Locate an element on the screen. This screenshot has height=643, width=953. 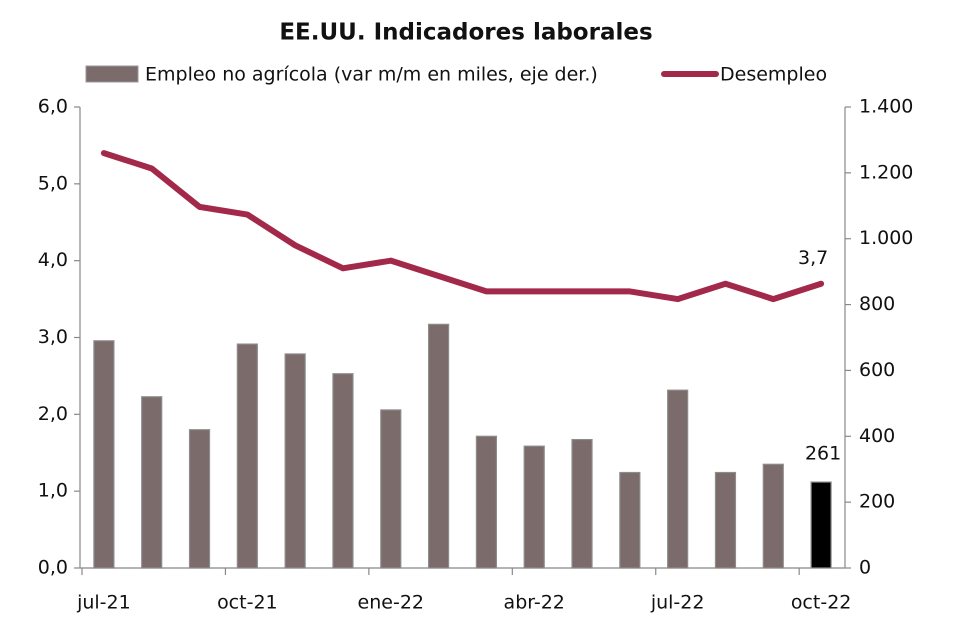
y2-tick-label: 200 is located at coordinates (877, 502).